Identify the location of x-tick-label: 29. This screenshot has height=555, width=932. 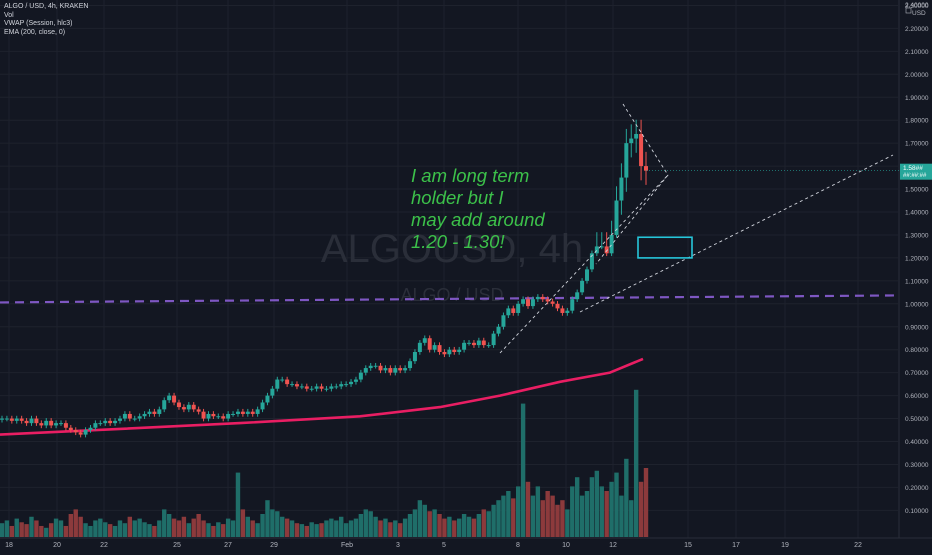
(274, 545).